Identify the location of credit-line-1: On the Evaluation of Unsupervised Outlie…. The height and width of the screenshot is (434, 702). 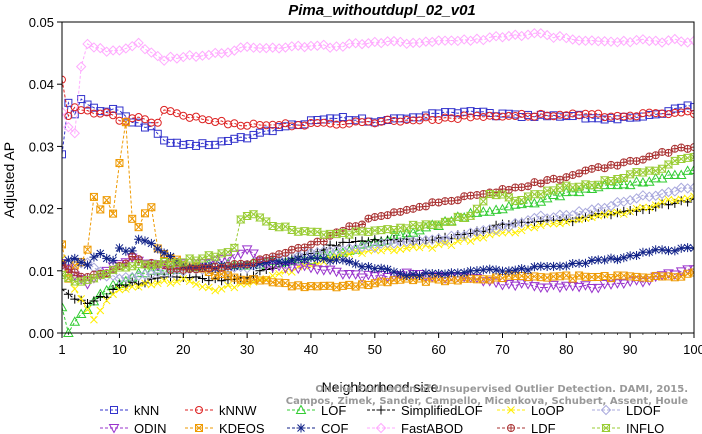
(501, 389).